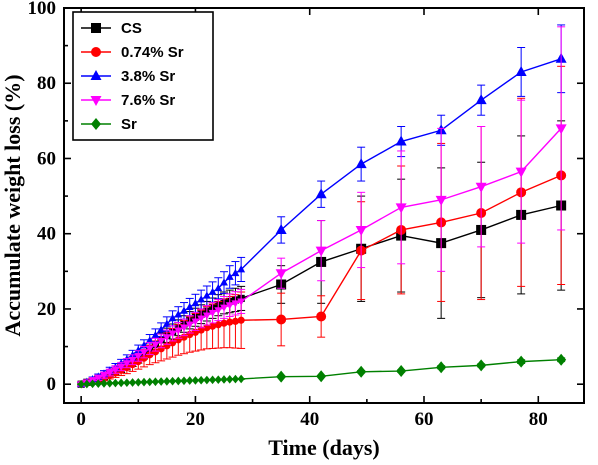  Describe the element at coordinates (131, 28) in the screenshot. I see `legend-label: CS` at that location.